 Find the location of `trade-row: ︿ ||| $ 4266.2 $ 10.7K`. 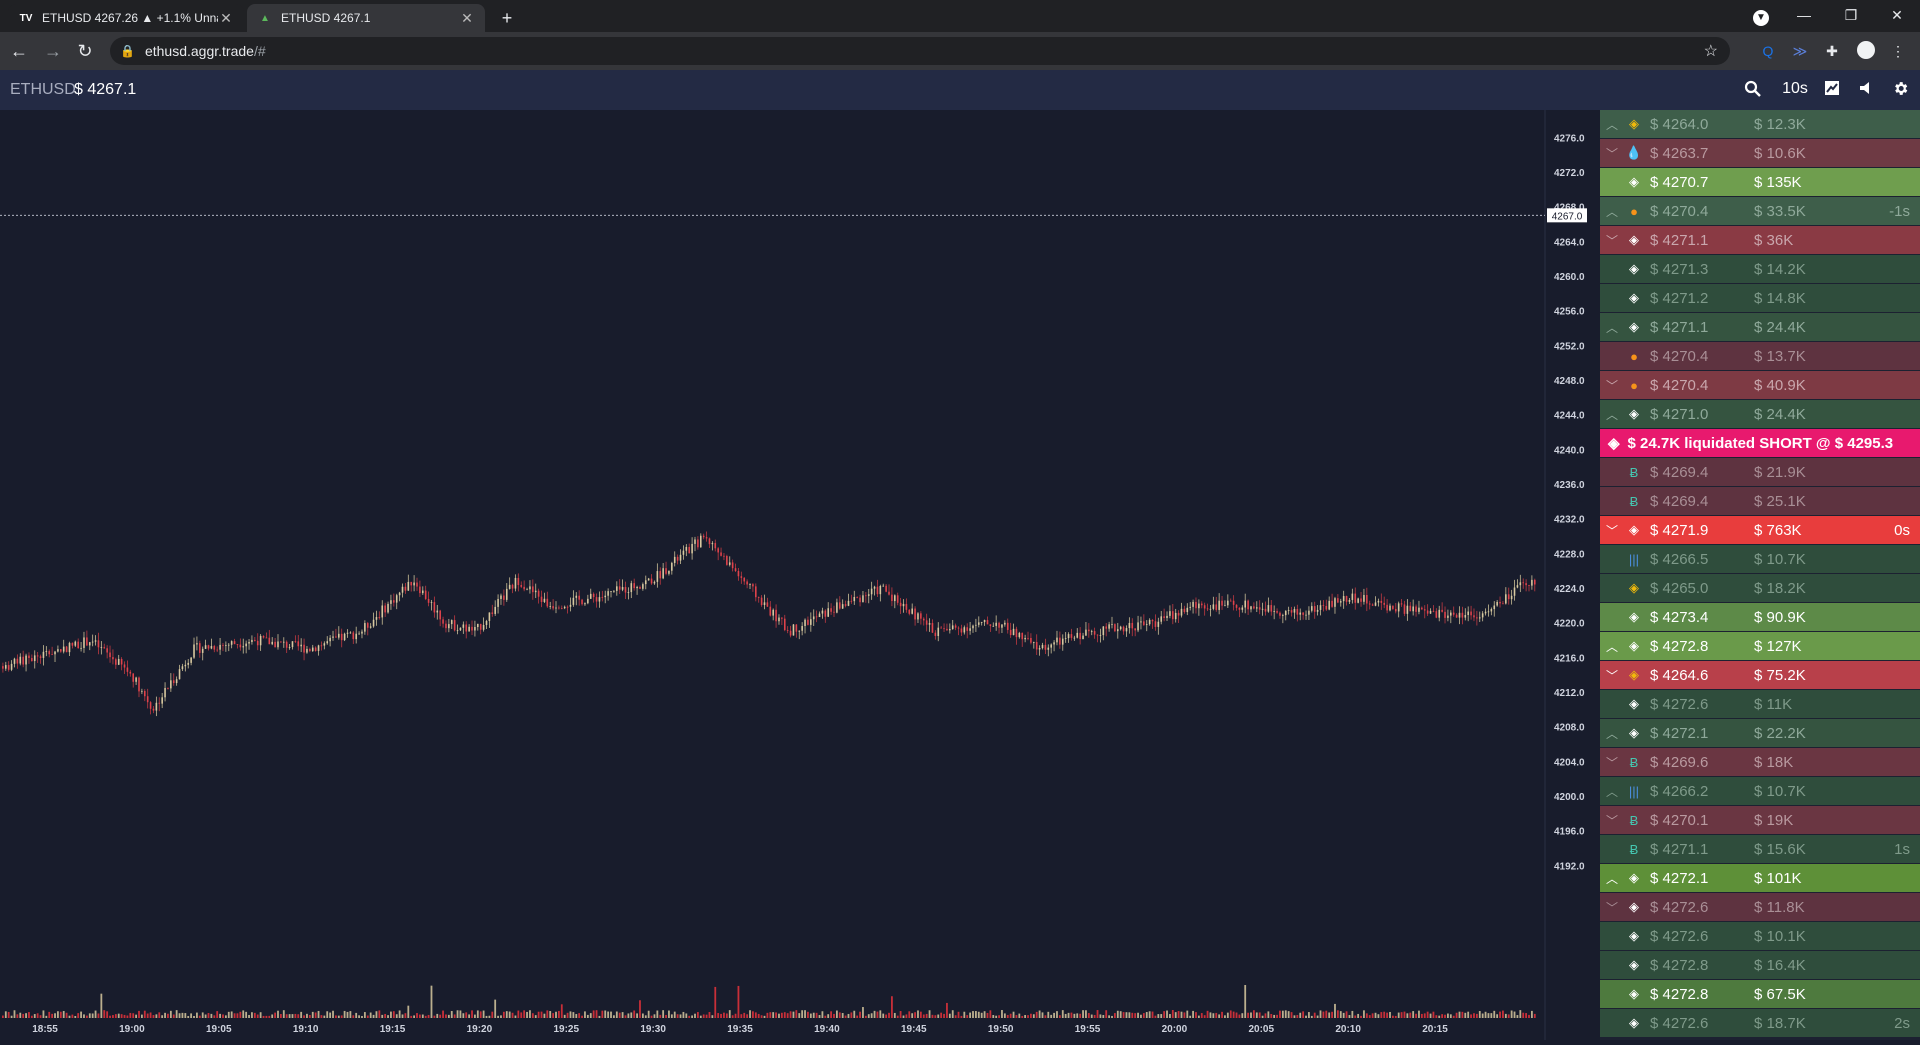

trade-row: ︿ ||| $ 4266.2 $ 10.7K is located at coordinates (1760, 791).